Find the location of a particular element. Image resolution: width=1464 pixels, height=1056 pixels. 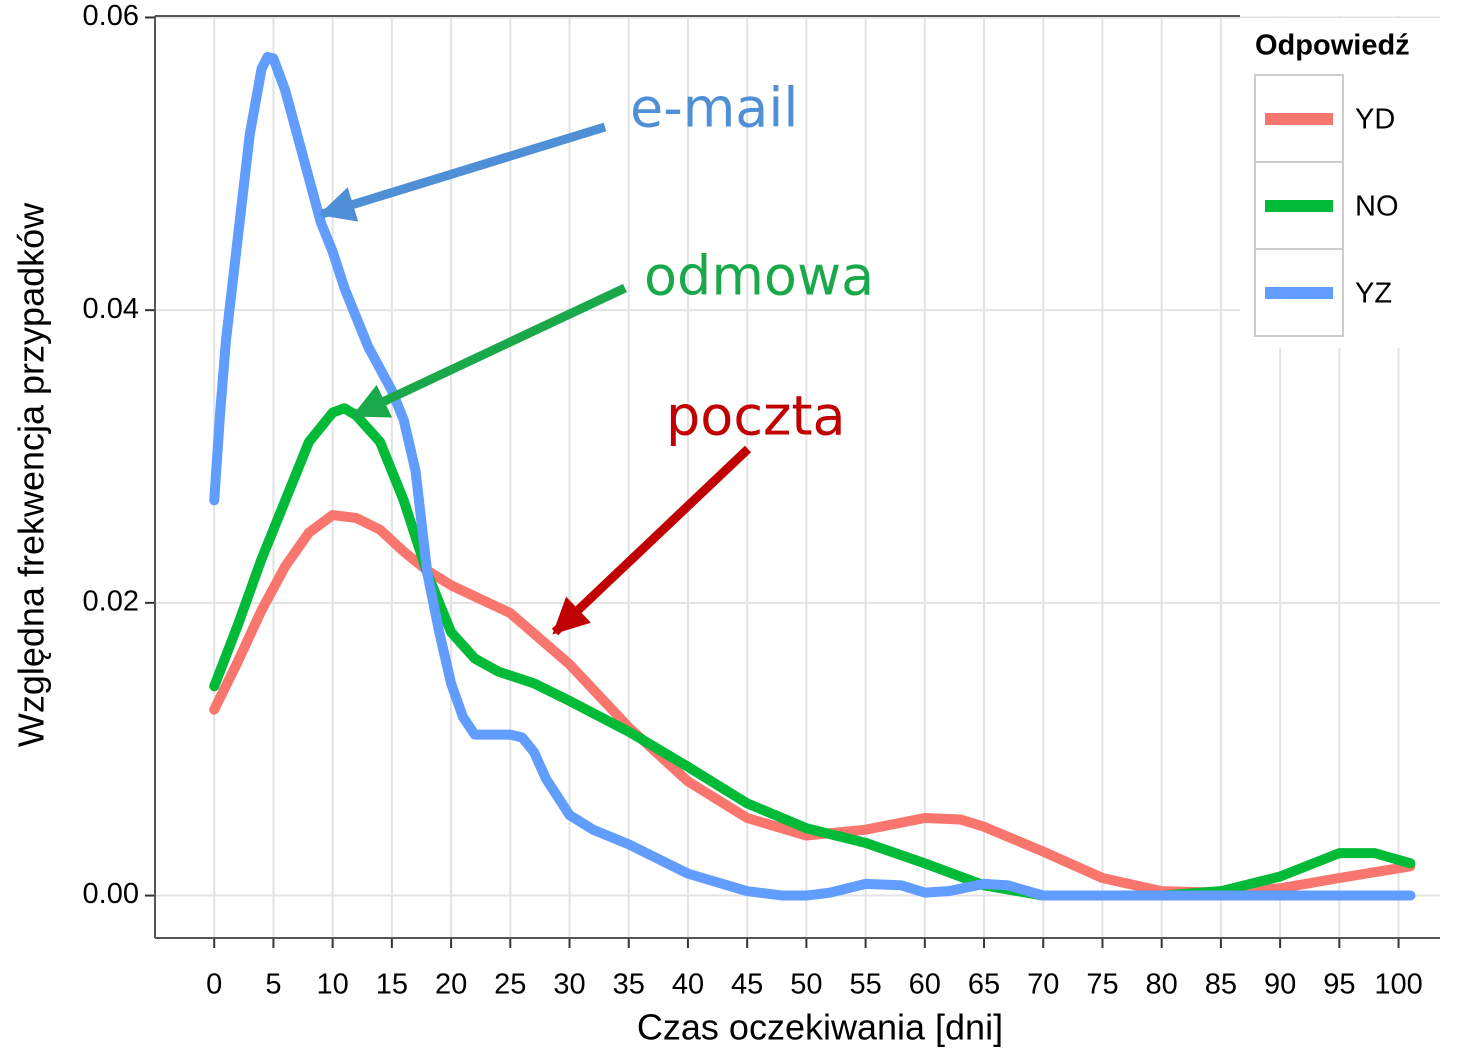

legend-label: NO is located at coordinates (1377, 207).